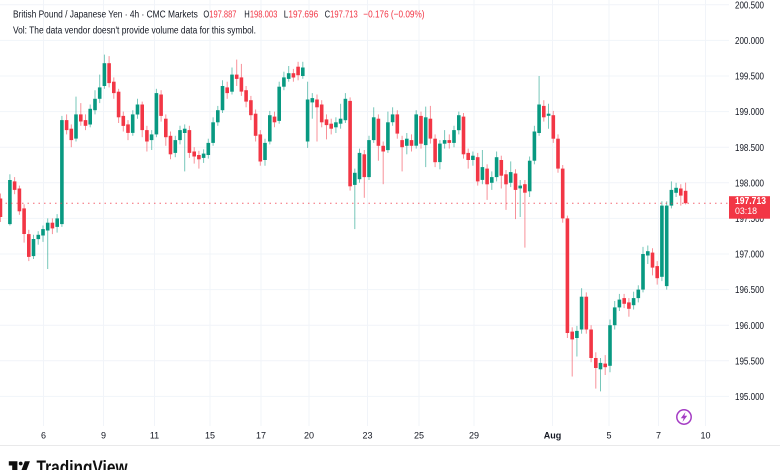  What do you see at coordinates (749, 326) in the screenshot?
I see `svg-text: 196.000` at bounding box center [749, 326].